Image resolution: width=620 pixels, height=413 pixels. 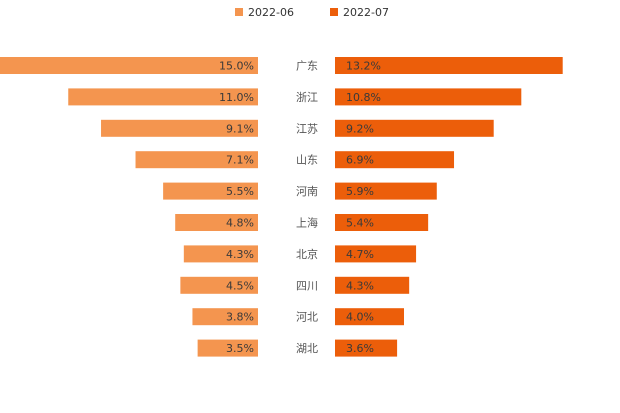 I want to click on value-label-2022-07-河南: 5.9%, so click(x=360, y=191).